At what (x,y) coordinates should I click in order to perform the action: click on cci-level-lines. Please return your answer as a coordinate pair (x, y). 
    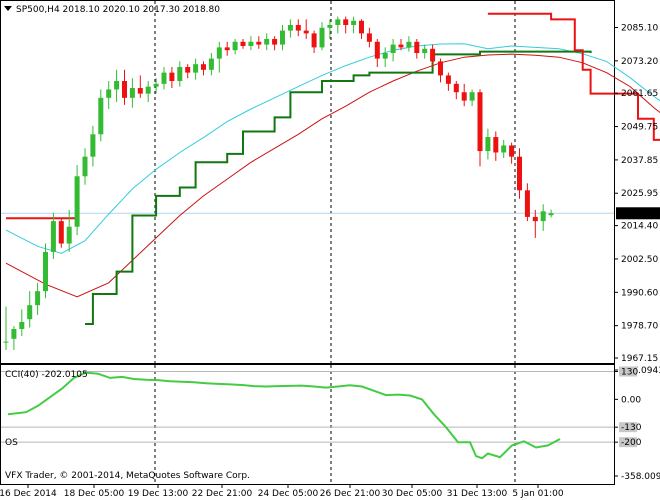
    Looking at the image, I should click on (307, 407).